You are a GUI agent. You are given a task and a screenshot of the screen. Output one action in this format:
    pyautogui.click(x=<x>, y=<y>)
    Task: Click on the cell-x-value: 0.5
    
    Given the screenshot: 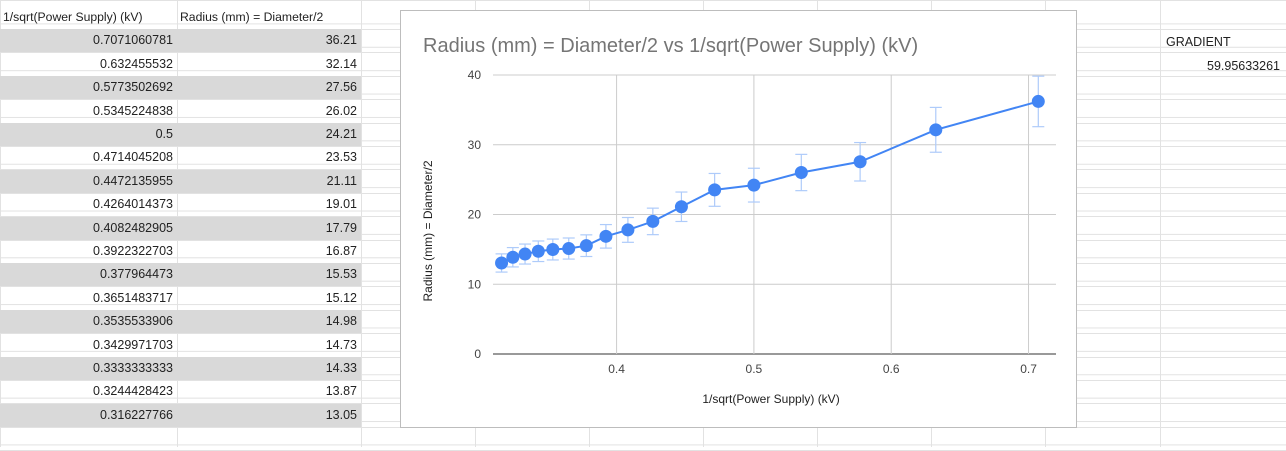 What is the action you would take?
    pyautogui.click(x=88, y=134)
    